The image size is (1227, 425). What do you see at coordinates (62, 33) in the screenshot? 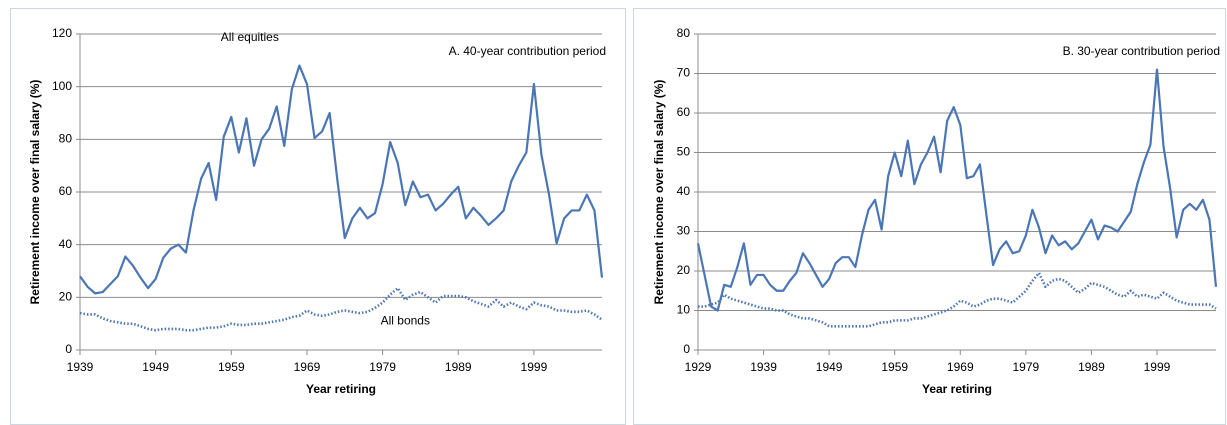
I see `y-tick-label: 120` at bounding box center [62, 33].